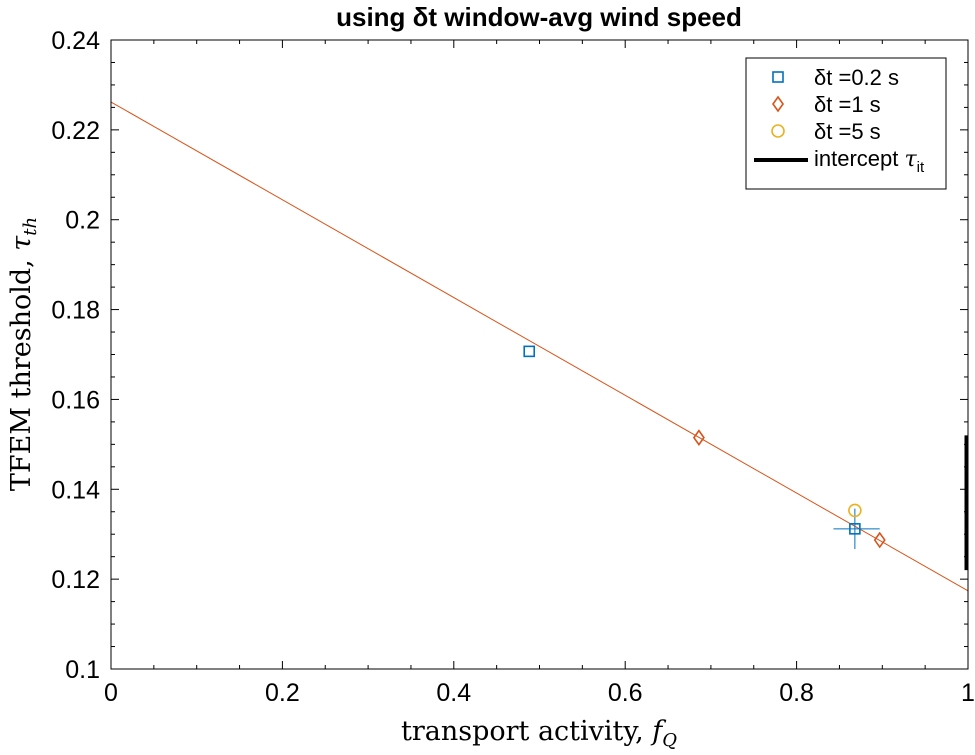  I want to click on x-axis-label: transport activity, fQ, so click(539, 733).